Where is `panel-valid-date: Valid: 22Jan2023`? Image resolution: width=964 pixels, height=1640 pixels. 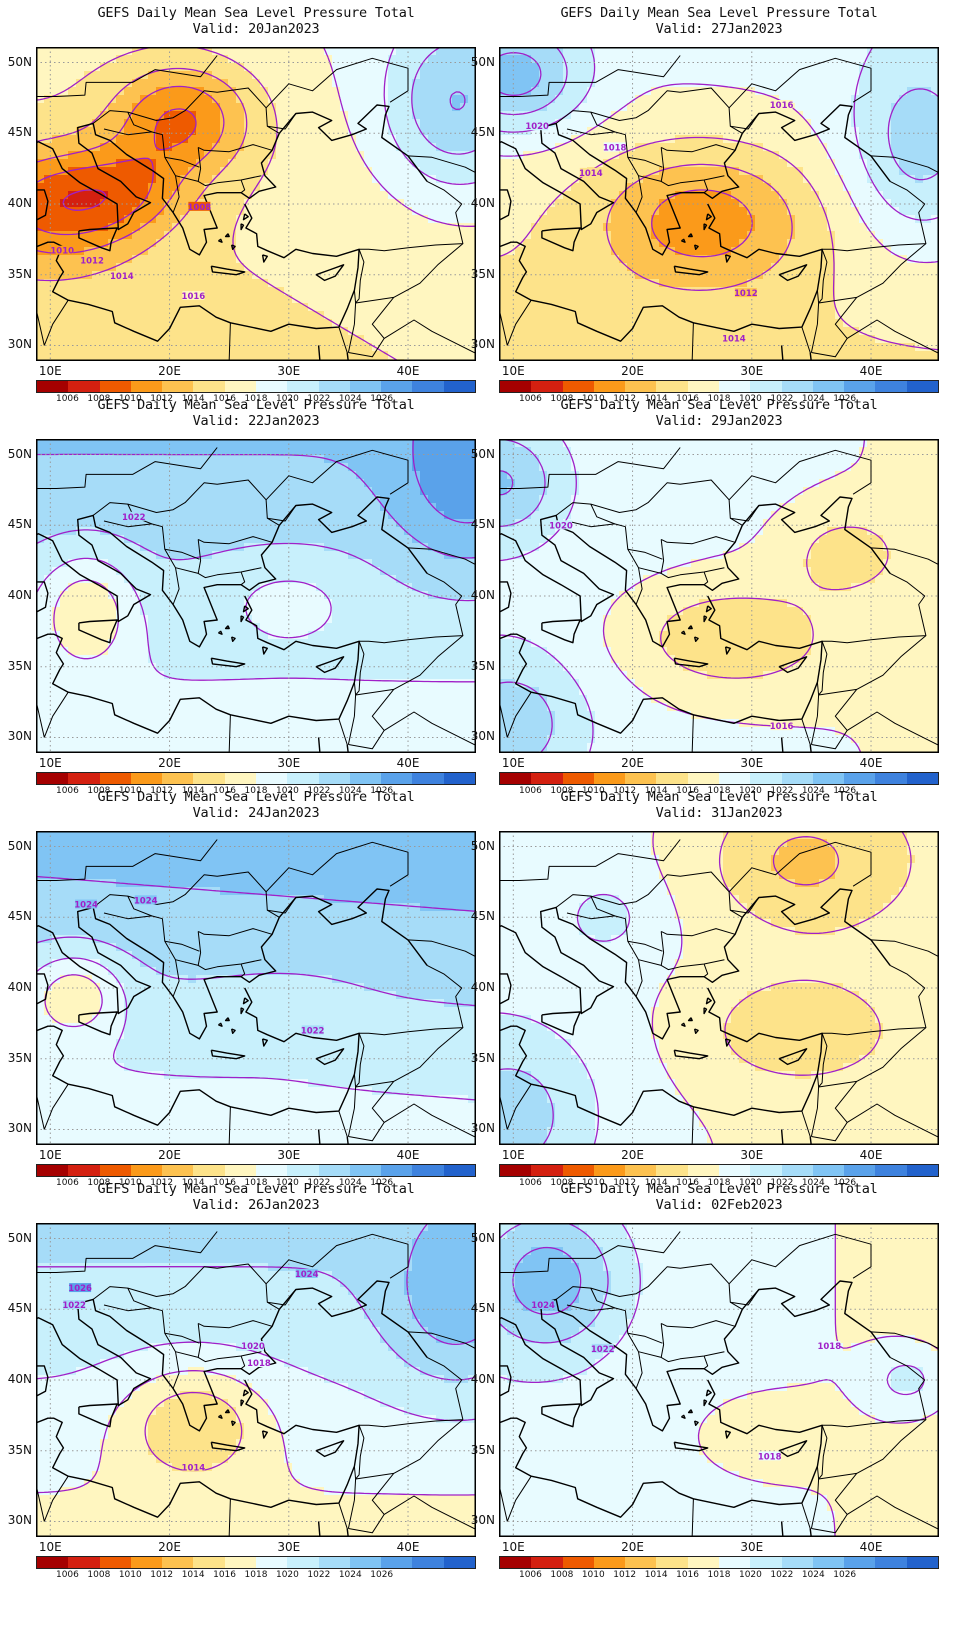 panel-valid-date: Valid: 22Jan2023 is located at coordinates (256, 421).